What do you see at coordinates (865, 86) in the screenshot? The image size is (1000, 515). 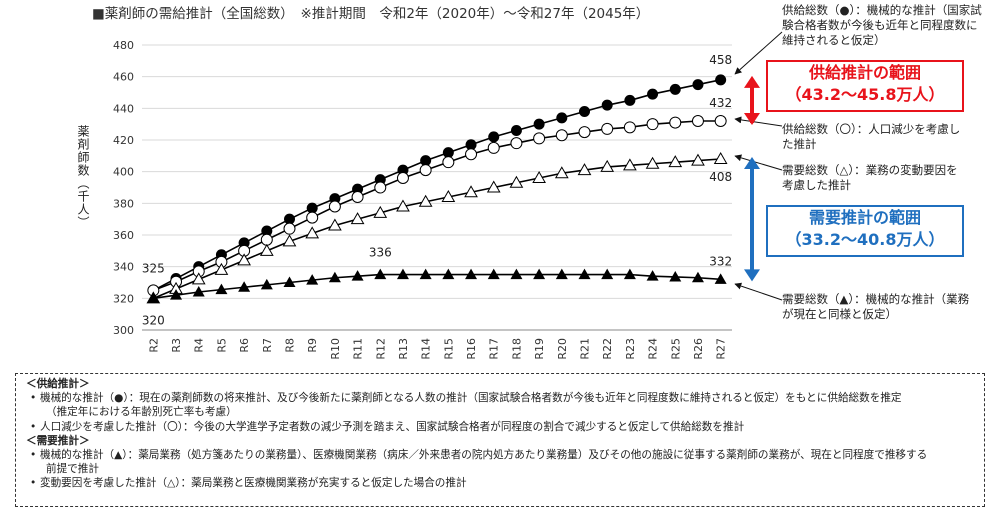 I see `supply-range-box: 供給推計の範囲 （43.2～45.8万人）` at bounding box center [865, 86].